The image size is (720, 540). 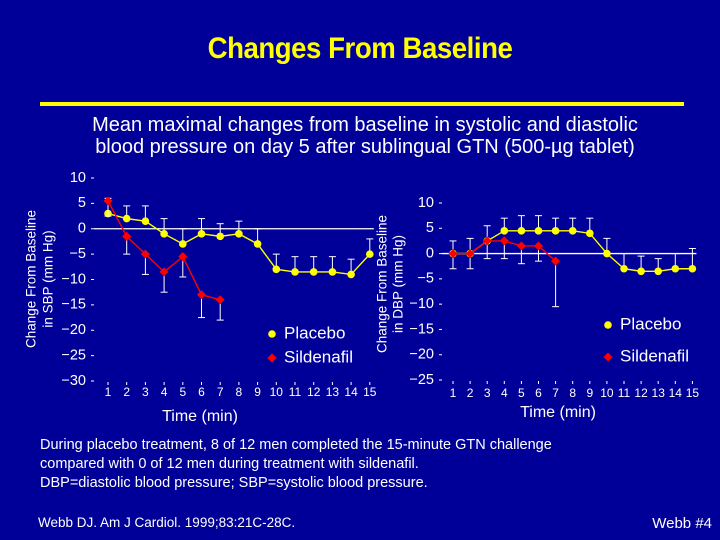 I want to click on dbp-xtick-label: 13, so click(x=659, y=393).